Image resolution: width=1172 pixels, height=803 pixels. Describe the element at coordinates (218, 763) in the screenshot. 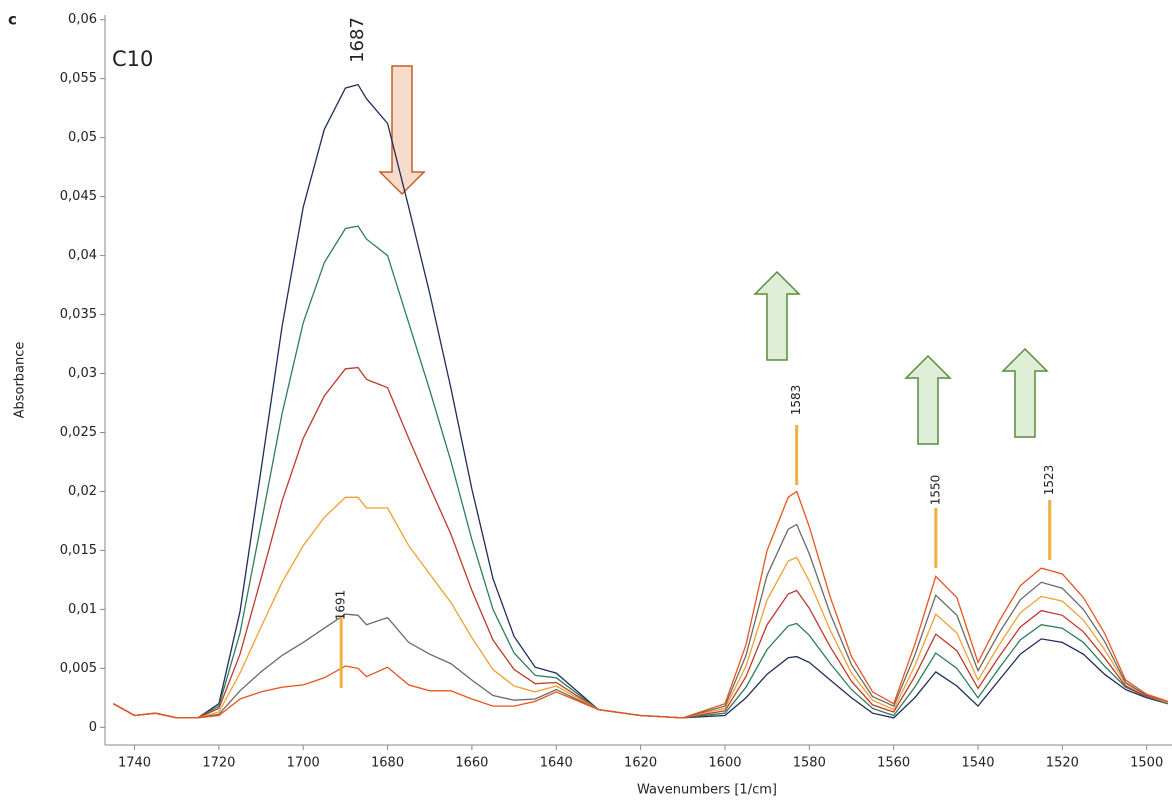

I see `x-tick-label: 1720` at that location.